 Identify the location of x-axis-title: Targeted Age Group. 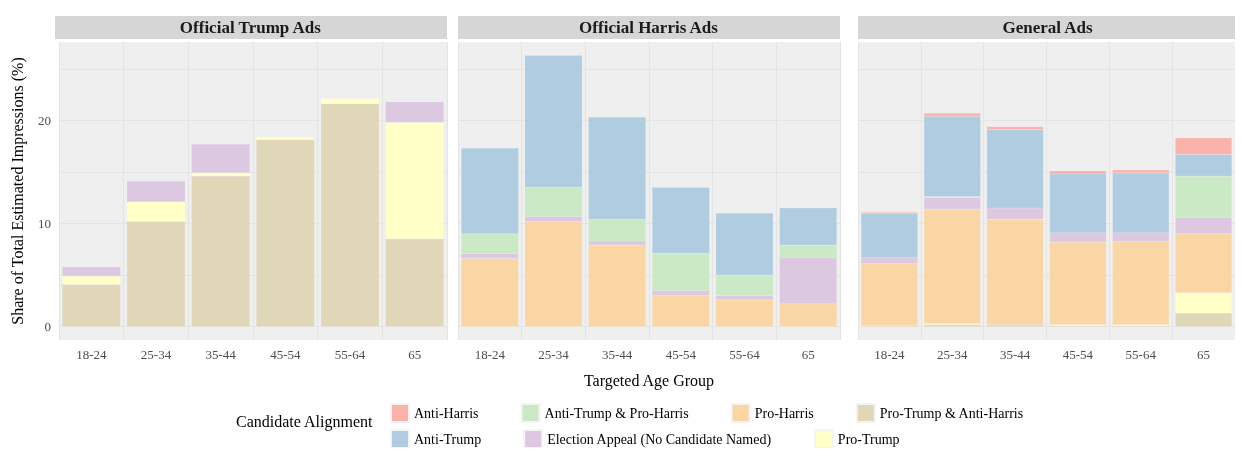
(649, 380).